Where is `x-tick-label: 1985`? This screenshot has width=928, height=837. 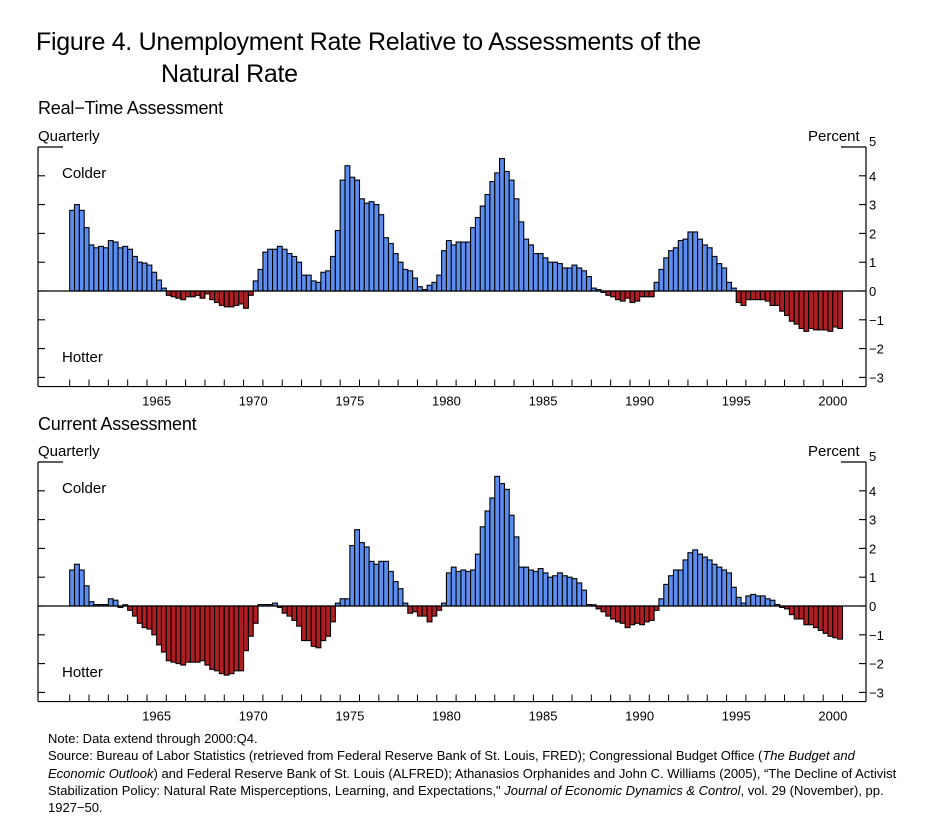
x-tick-label: 1985 is located at coordinates (543, 716).